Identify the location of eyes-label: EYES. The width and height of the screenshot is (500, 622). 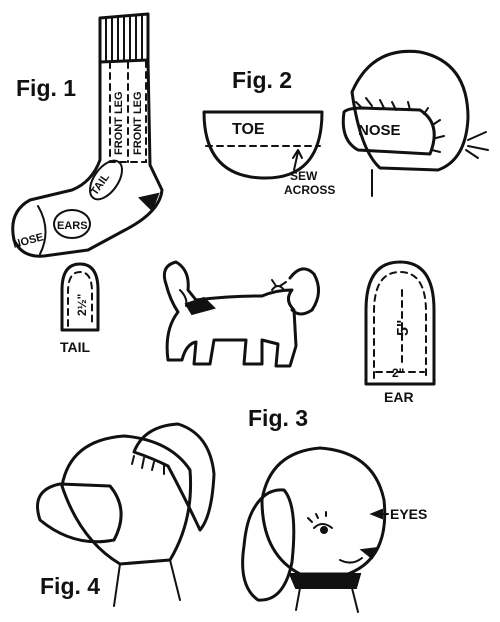
(408, 514).